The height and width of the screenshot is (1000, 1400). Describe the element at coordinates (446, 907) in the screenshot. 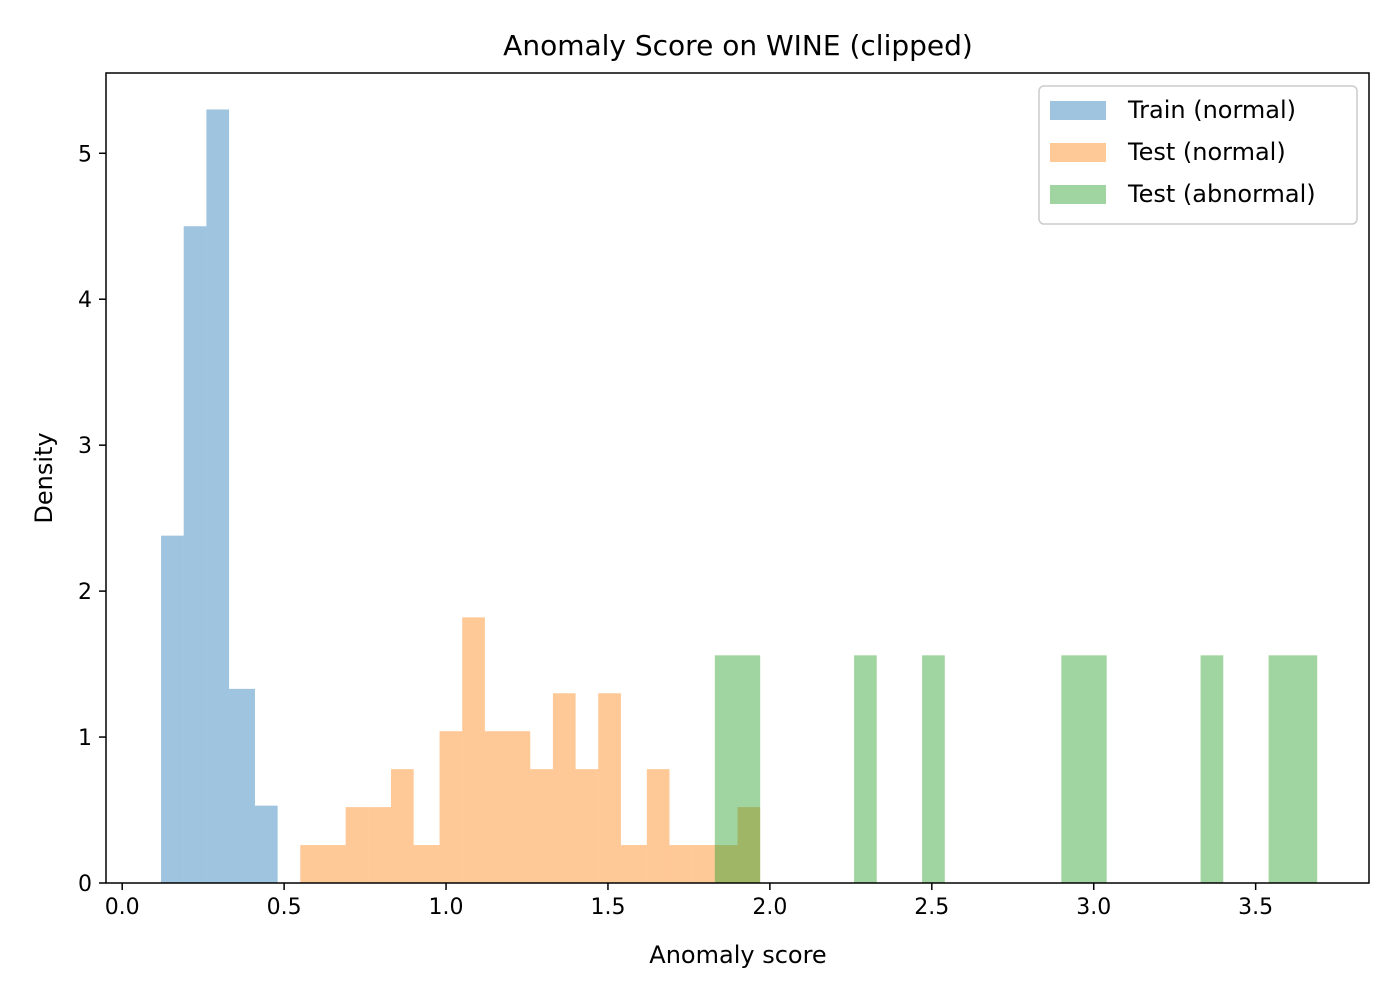

I see `x-tick-label: 1.0` at that location.